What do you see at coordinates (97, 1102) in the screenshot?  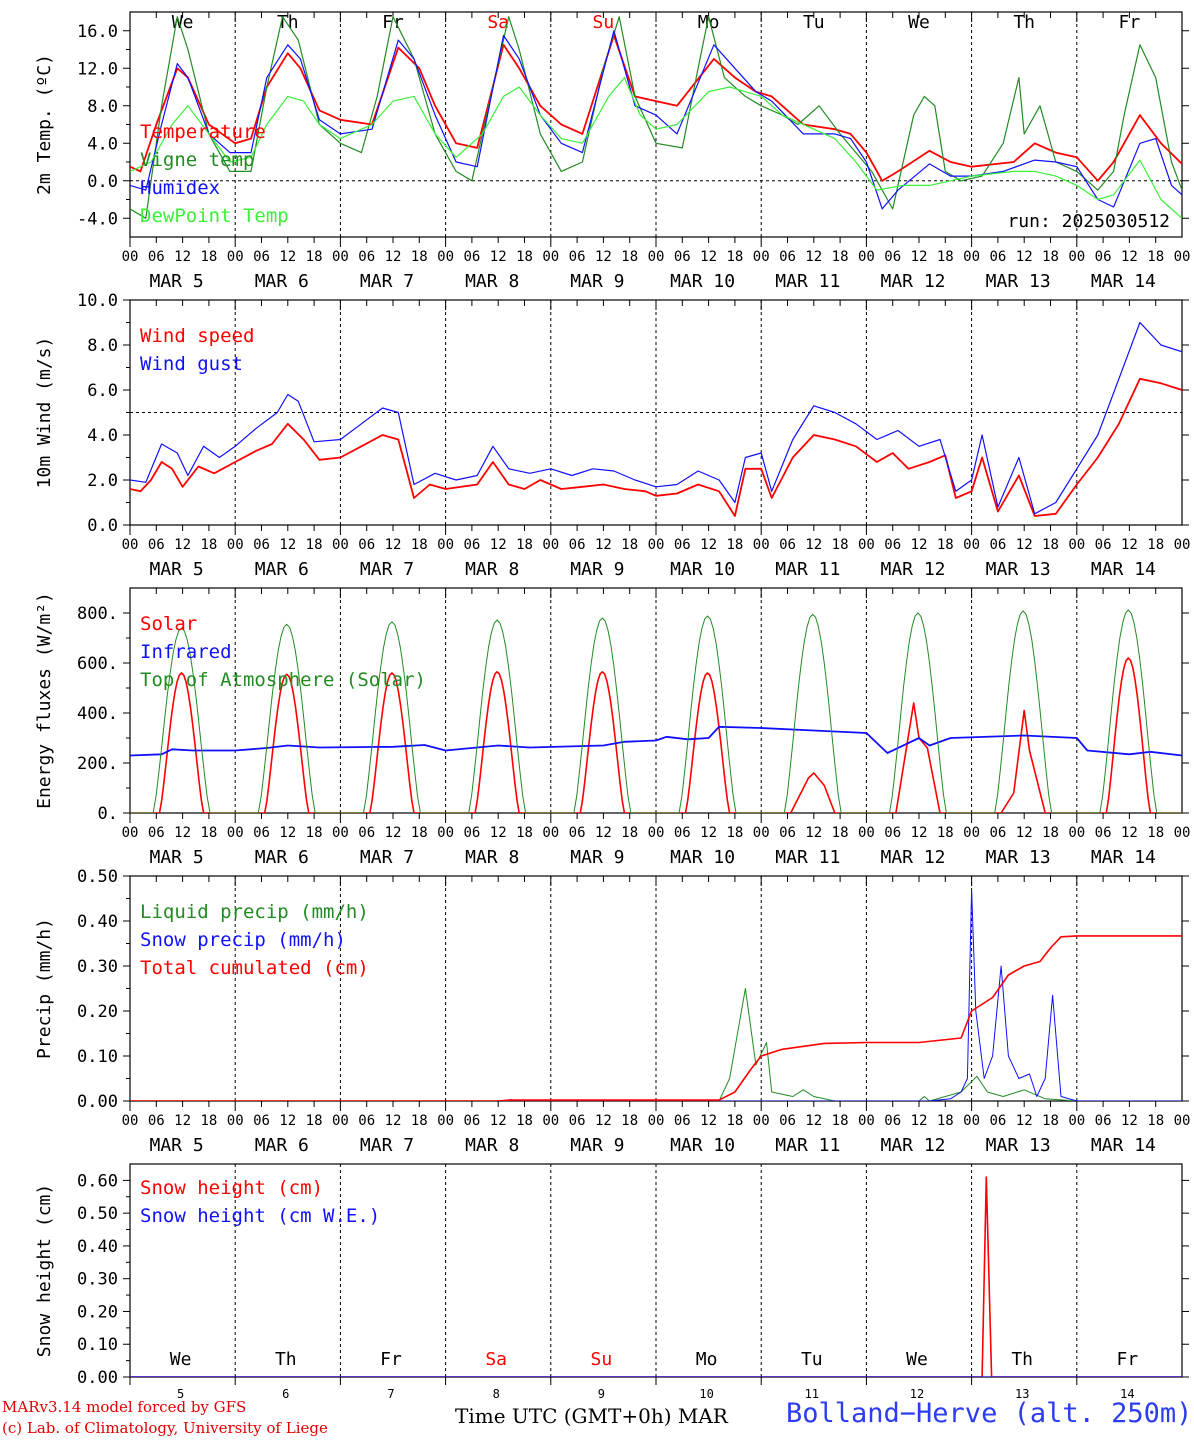 I see `y-tick-label: 0.00` at bounding box center [97, 1102].